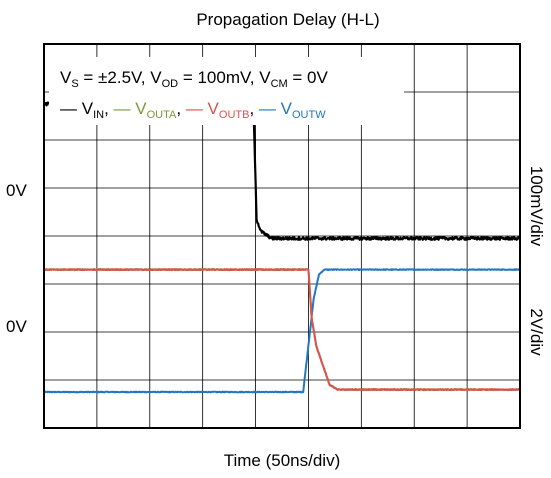  Describe the element at coordinates (282, 460) in the screenshot. I see `x-axis-label: Time (50ns/div)` at that location.